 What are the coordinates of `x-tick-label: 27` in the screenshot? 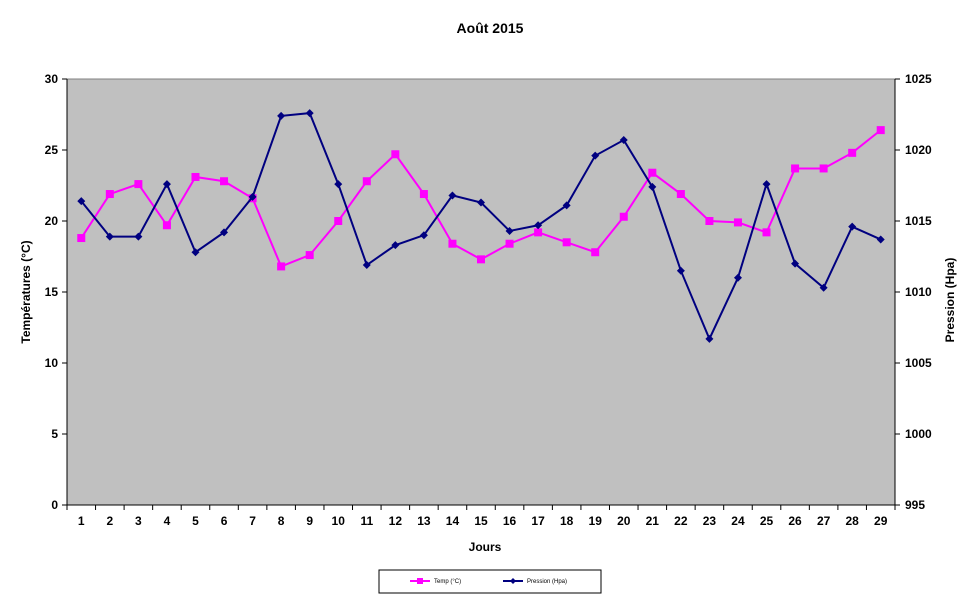 It's located at (824, 521).